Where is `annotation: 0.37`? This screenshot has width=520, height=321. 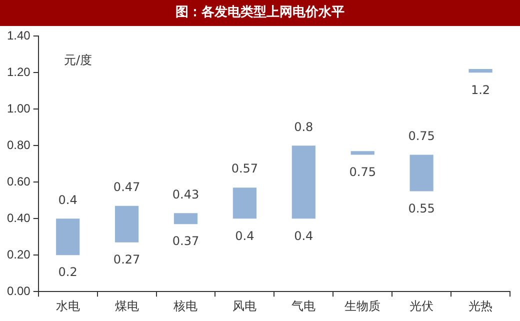 annotation: 0.37 is located at coordinates (186, 241).